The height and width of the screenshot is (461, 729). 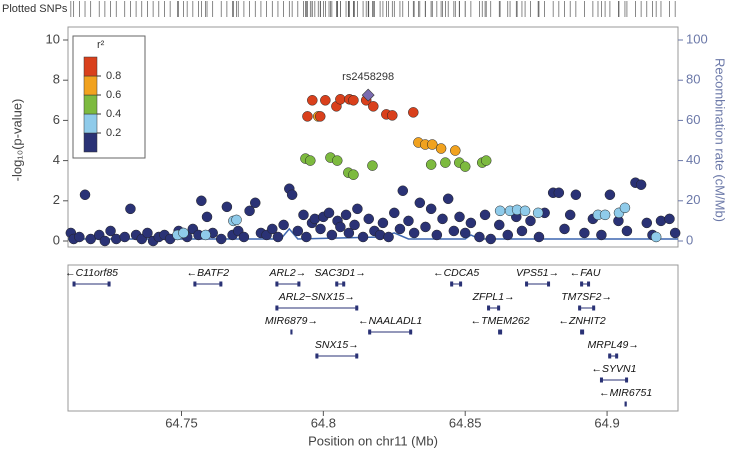 What do you see at coordinates (693, 119) in the screenshot?
I see `y2-tick-label: 60` at bounding box center [693, 119].